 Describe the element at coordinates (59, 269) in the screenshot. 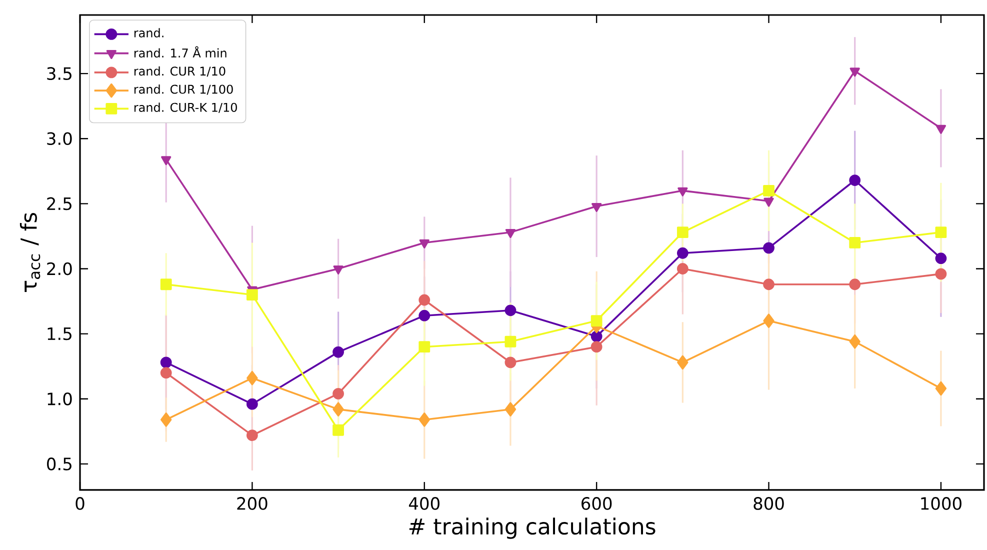

I see `y-tick-label: 2.0` at that location.